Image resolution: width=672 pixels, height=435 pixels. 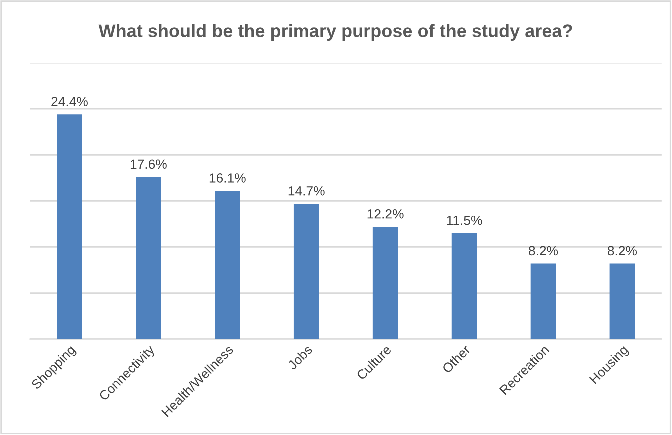 I want to click on data-label: 11.5%, so click(x=464, y=221).